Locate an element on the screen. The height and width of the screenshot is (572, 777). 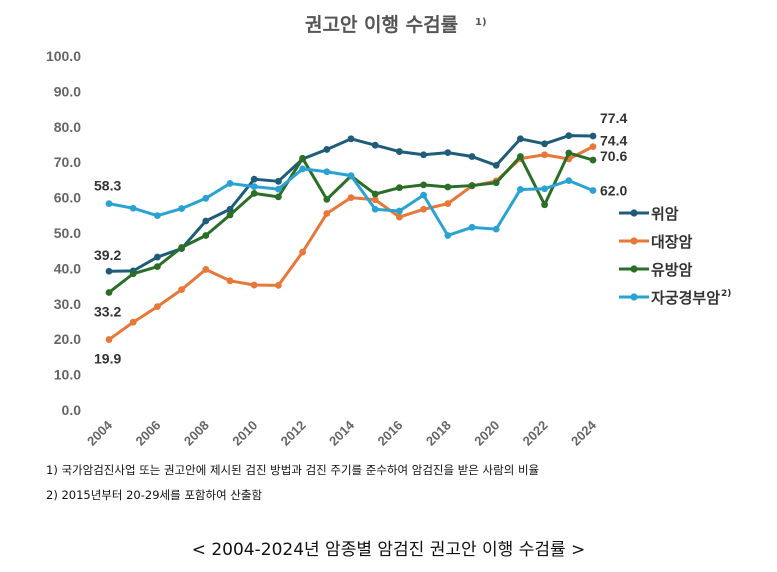
x-tick-label: 2006 is located at coordinates (147, 433).